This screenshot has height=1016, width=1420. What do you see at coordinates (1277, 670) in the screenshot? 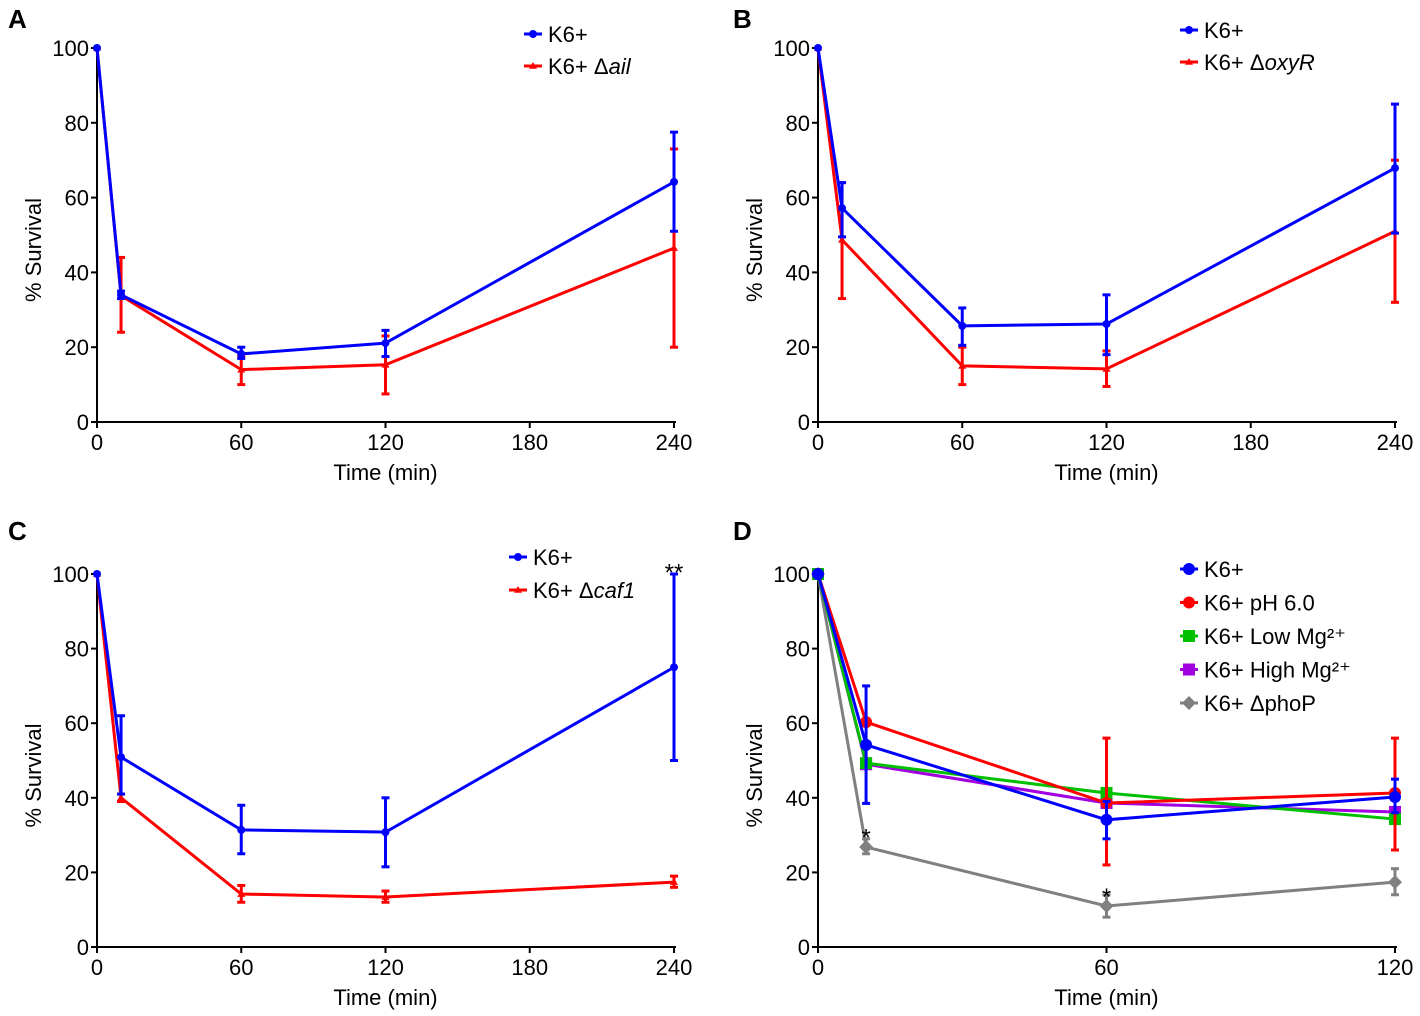
I see `legend-label: K6+ High Mg²⁺` at bounding box center [1277, 670].